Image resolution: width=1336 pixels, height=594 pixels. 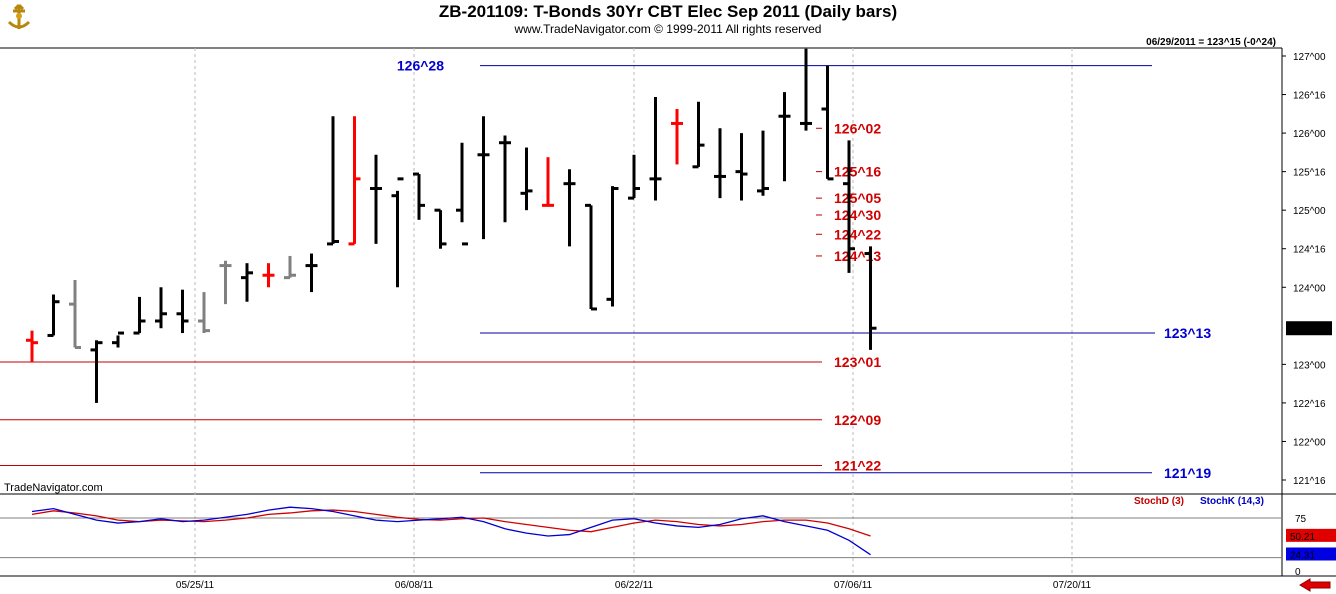 What do you see at coordinates (1309, 481) in the screenshot?
I see `price-tick-label: 121^16` at bounding box center [1309, 481].